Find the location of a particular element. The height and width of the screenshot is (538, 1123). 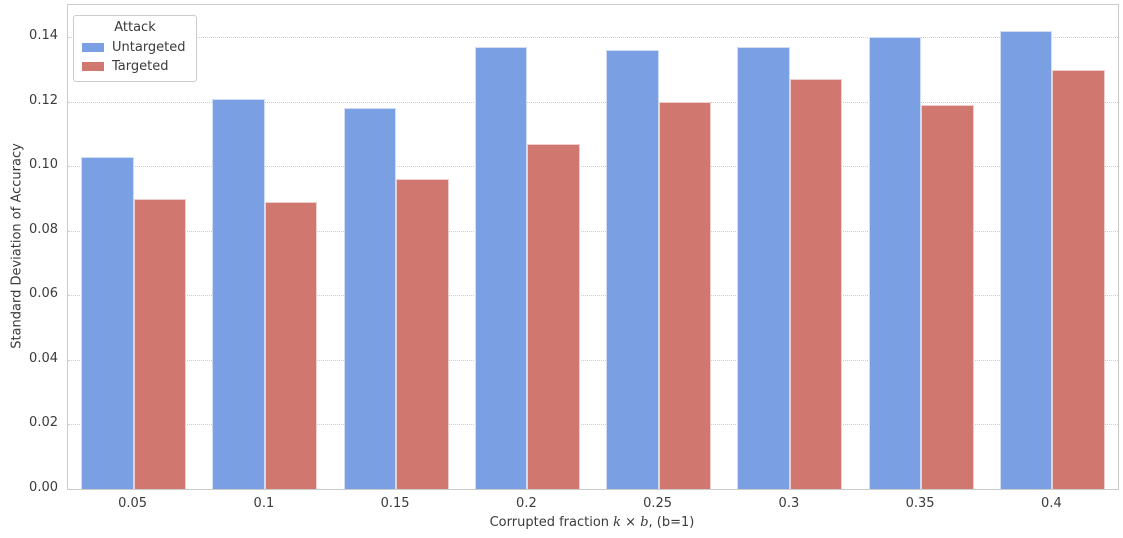

ytick-0.08: 0.08 is located at coordinates (43, 229).